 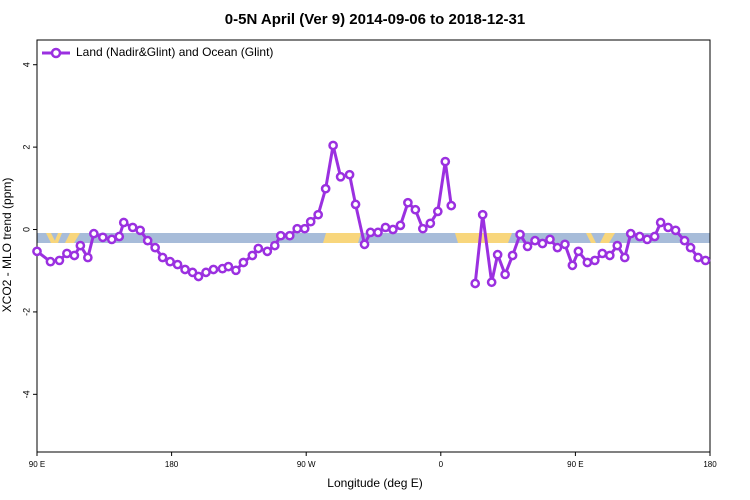 What do you see at coordinates (7, 245) in the screenshot?
I see `y-axis-label: XCO2 - MLO trend (ppm)` at bounding box center [7, 245].